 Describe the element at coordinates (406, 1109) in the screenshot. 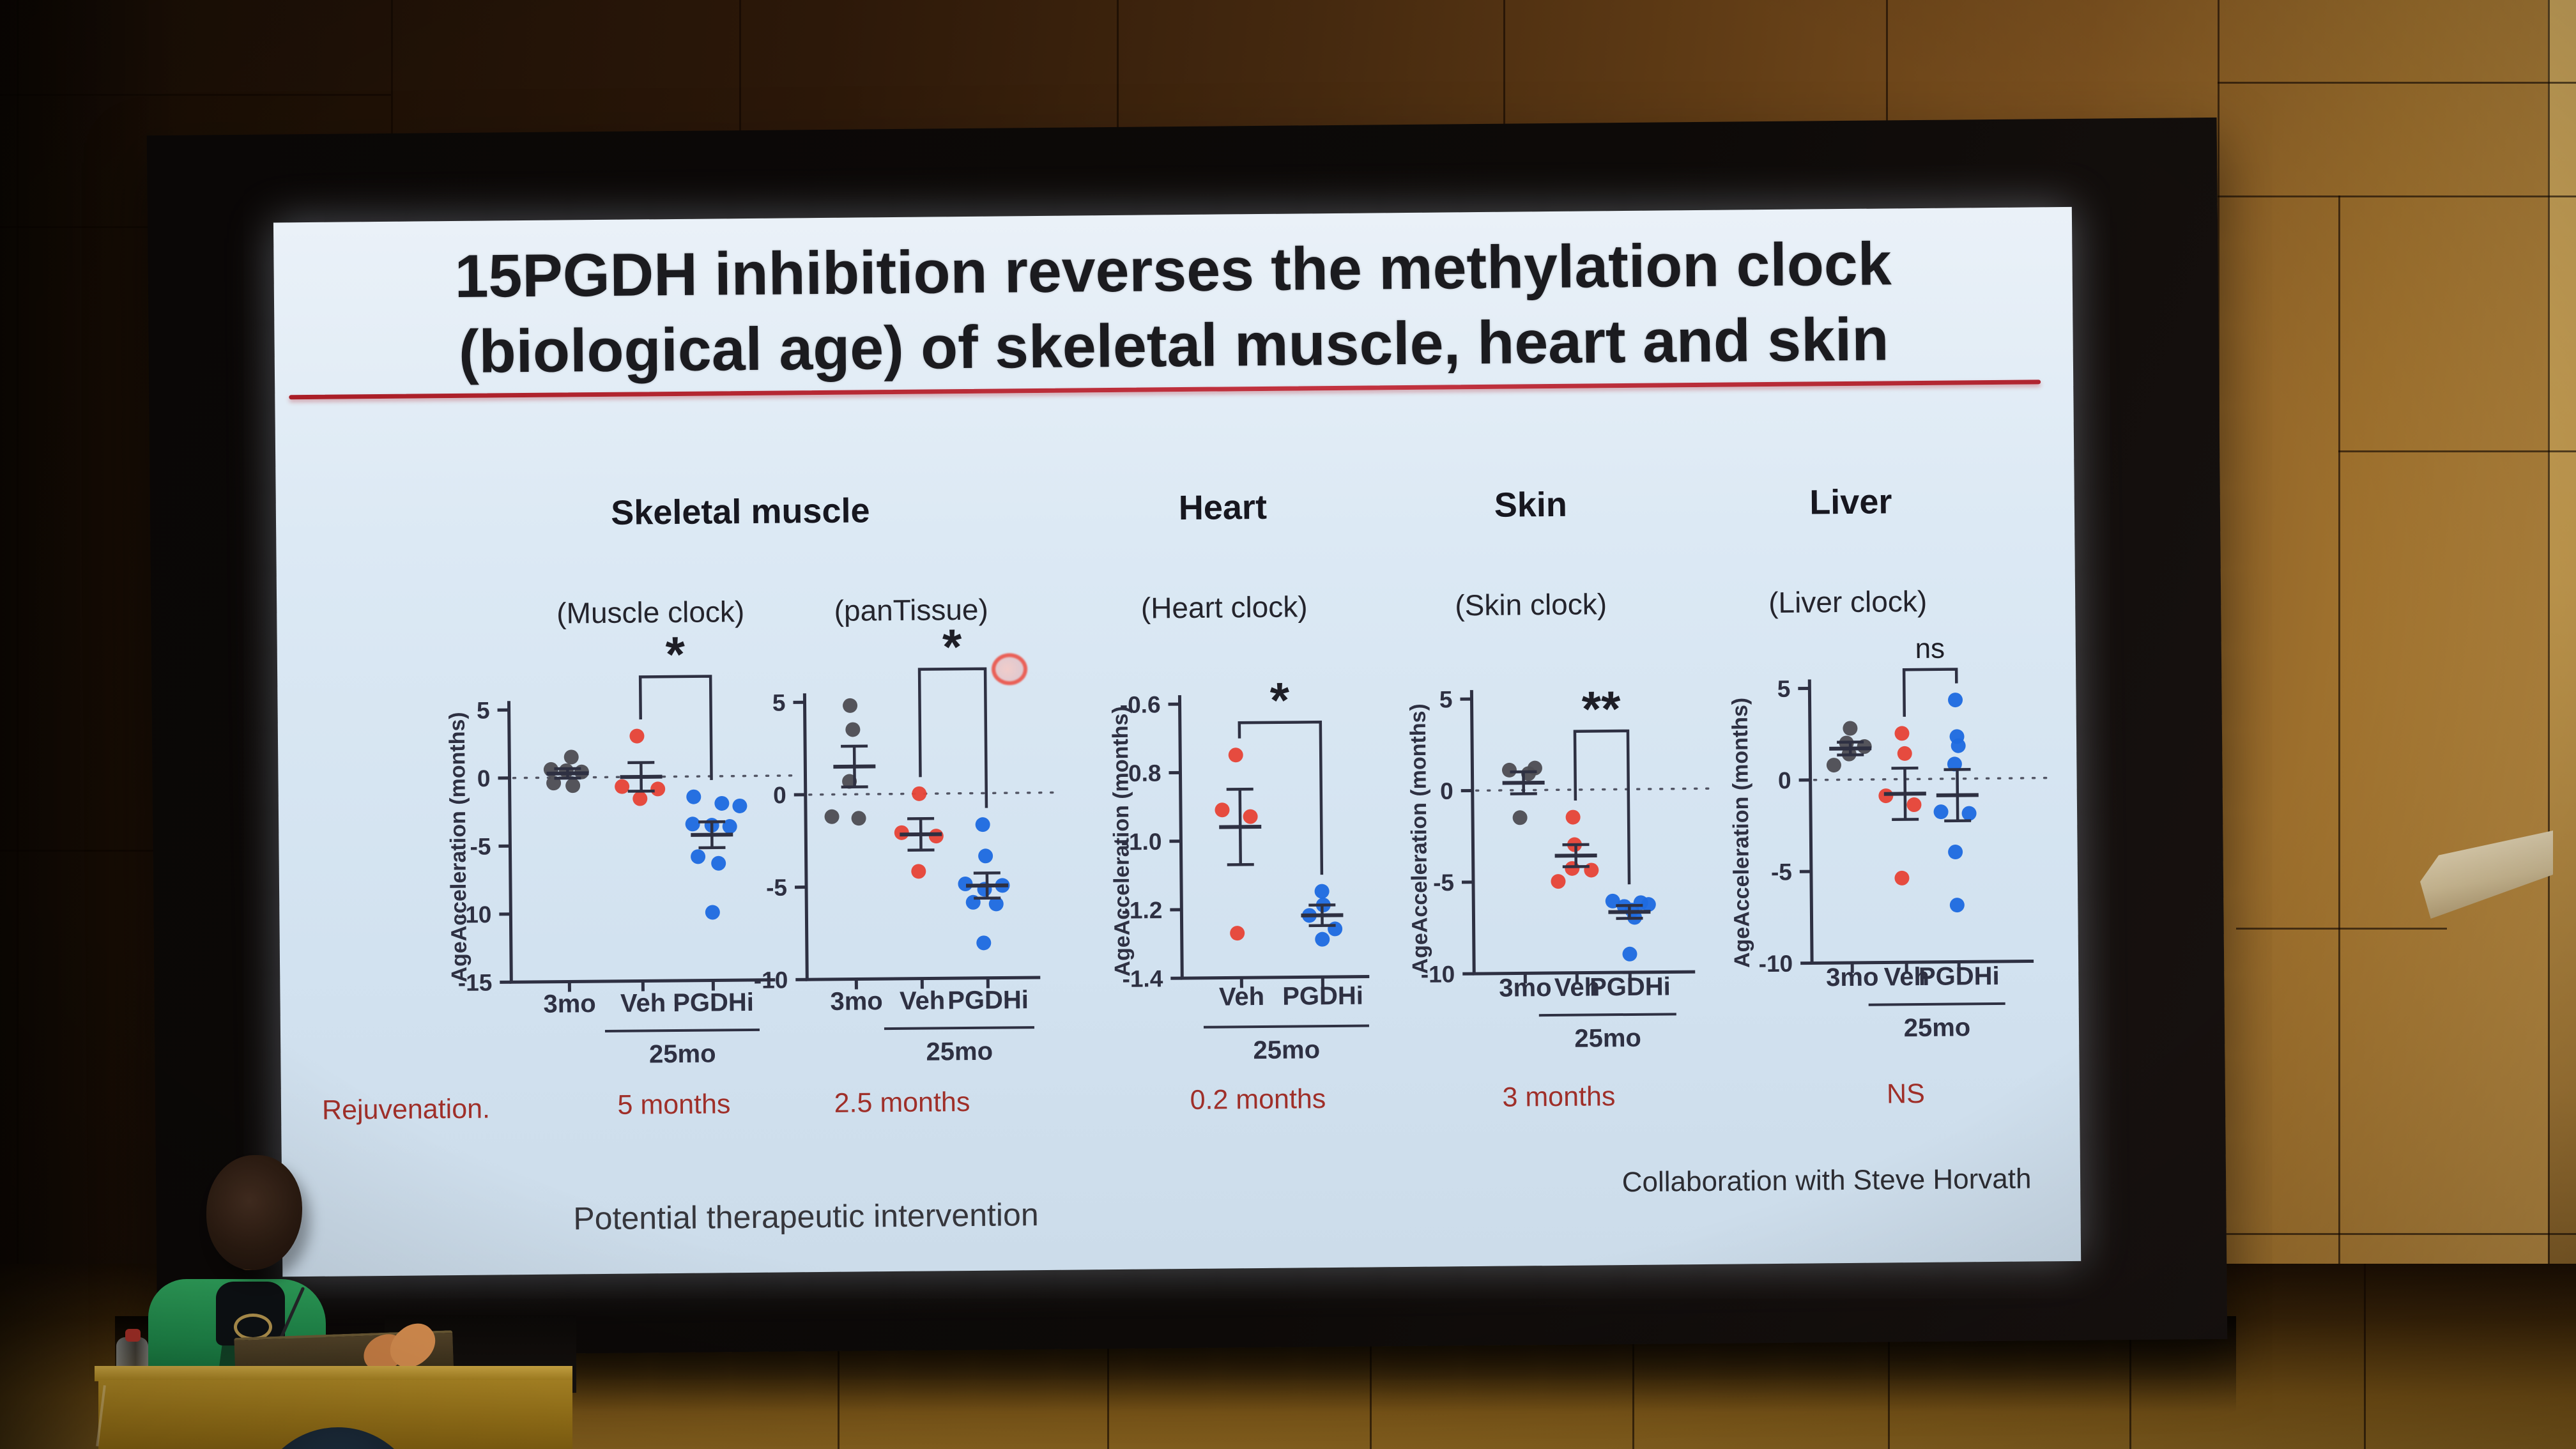

I see `rejuvenation-label: Rejuvenation.` at that location.